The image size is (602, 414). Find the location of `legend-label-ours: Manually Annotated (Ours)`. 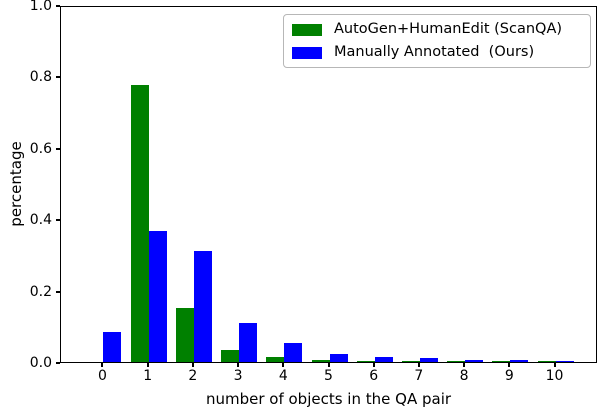

legend-label-ours: Manually Annotated (Ours) is located at coordinates (434, 52).